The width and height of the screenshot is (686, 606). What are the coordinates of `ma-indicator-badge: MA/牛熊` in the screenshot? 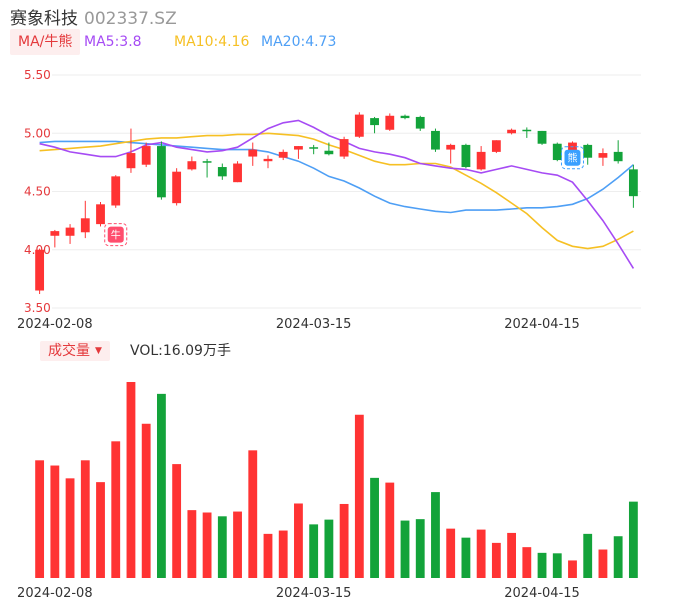 It's located at (45, 42).